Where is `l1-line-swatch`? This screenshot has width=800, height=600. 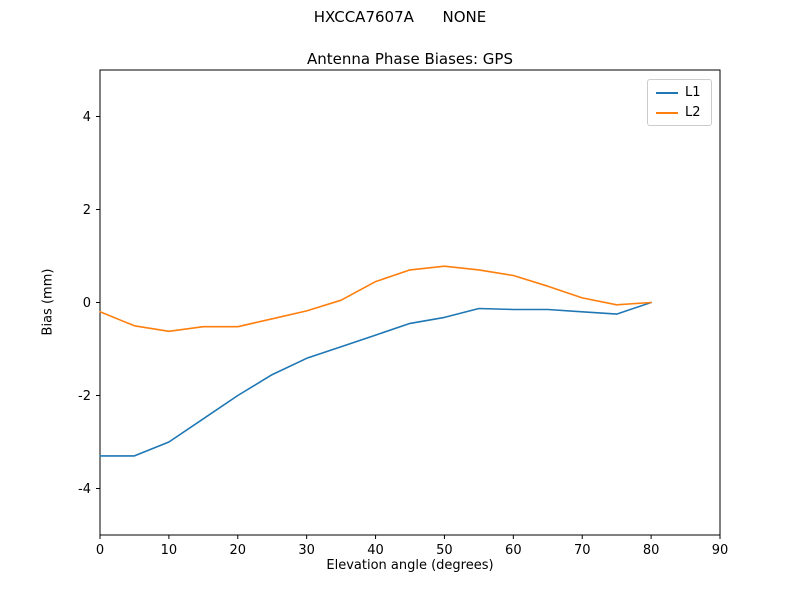 l1-line-swatch is located at coordinates (667, 92).